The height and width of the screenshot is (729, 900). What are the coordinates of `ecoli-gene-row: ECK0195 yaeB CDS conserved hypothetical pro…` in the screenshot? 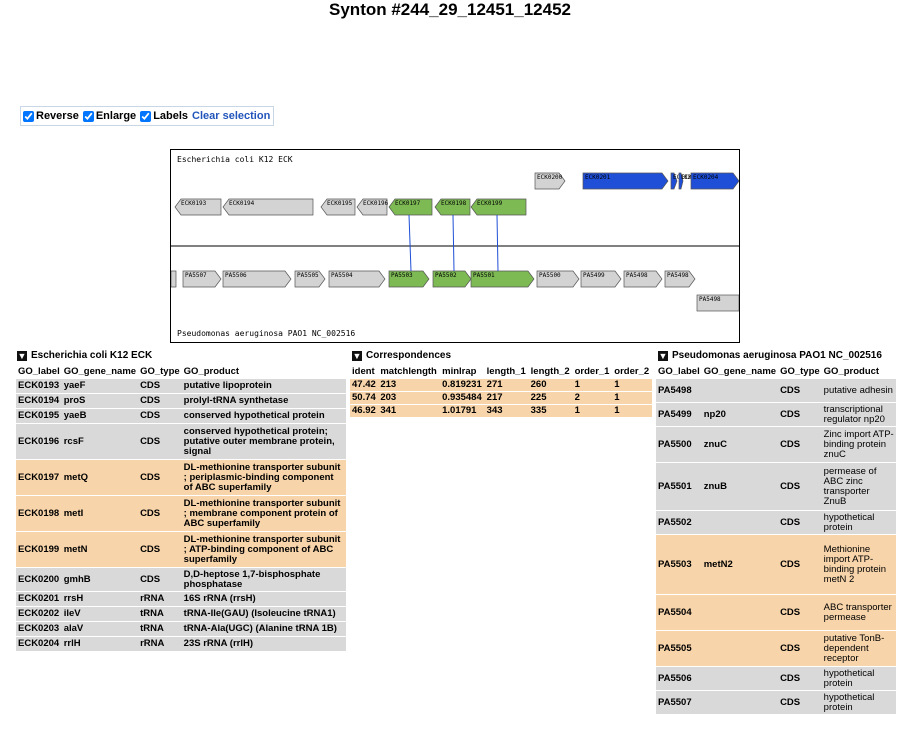 It's located at (181, 416).